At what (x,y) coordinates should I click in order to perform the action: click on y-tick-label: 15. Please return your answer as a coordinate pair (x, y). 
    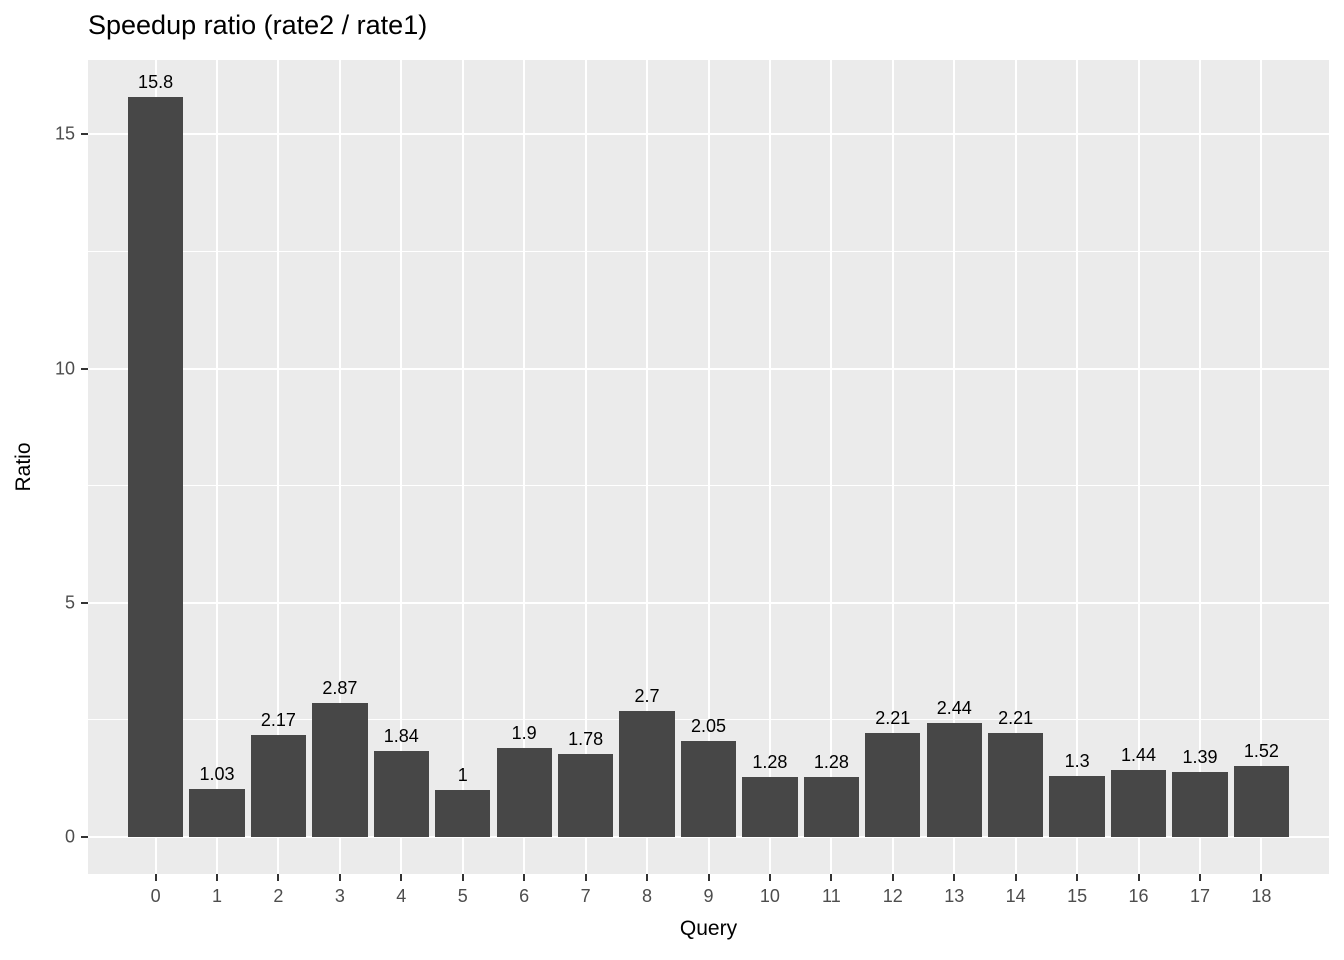
    Looking at the image, I should click on (64, 133).